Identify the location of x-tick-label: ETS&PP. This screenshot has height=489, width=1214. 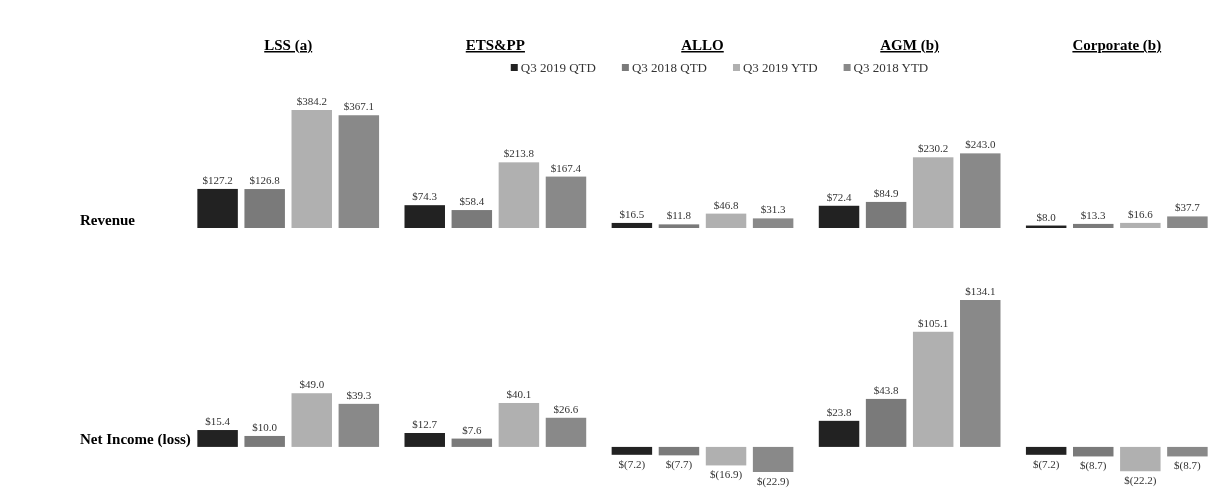
(495, 45).